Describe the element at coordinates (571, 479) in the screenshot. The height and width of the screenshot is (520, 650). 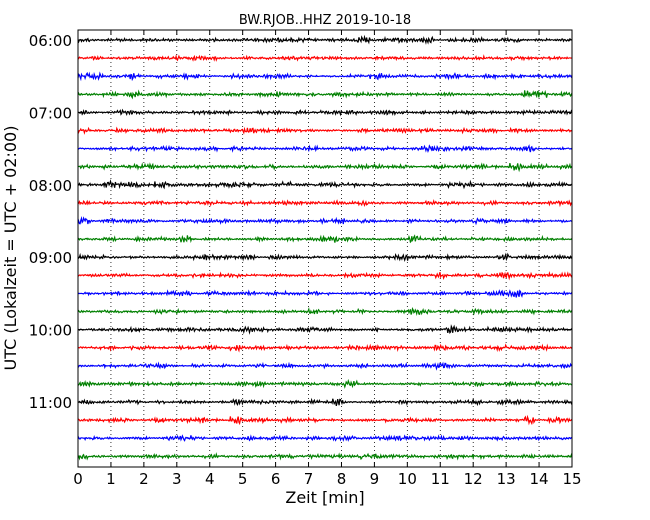
I see `x-tick-label: 15` at that location.